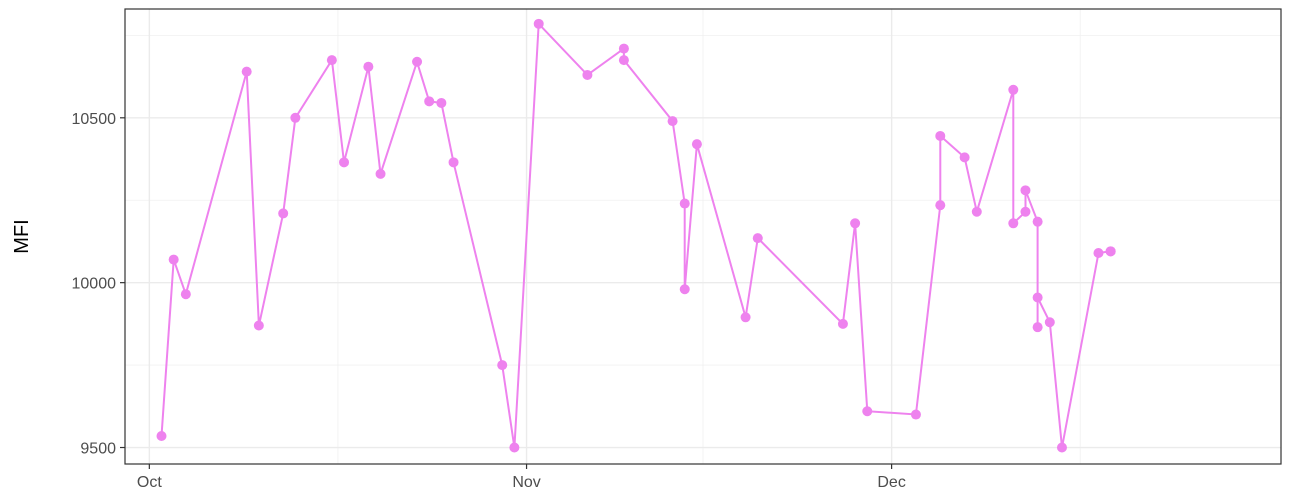 Image resolution: width=1294 pixels, height=499 pixels. I want to click on x-tick-label: Nov, so click(526, 482).